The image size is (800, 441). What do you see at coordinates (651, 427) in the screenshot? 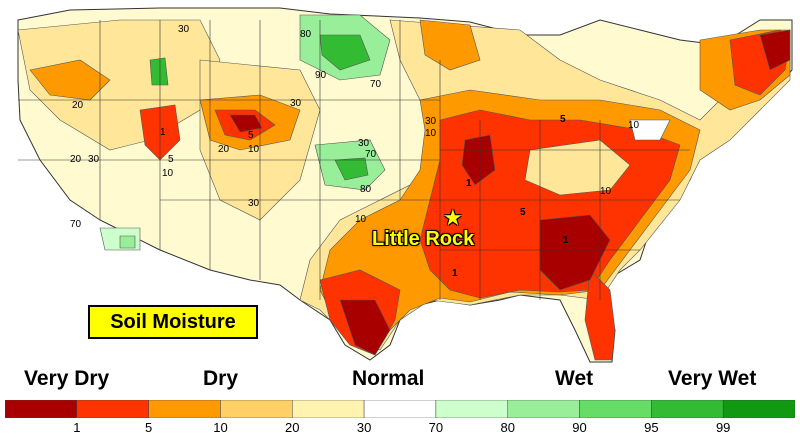
I see `legend-tick-label: 95` at bounding box center [651, 427].